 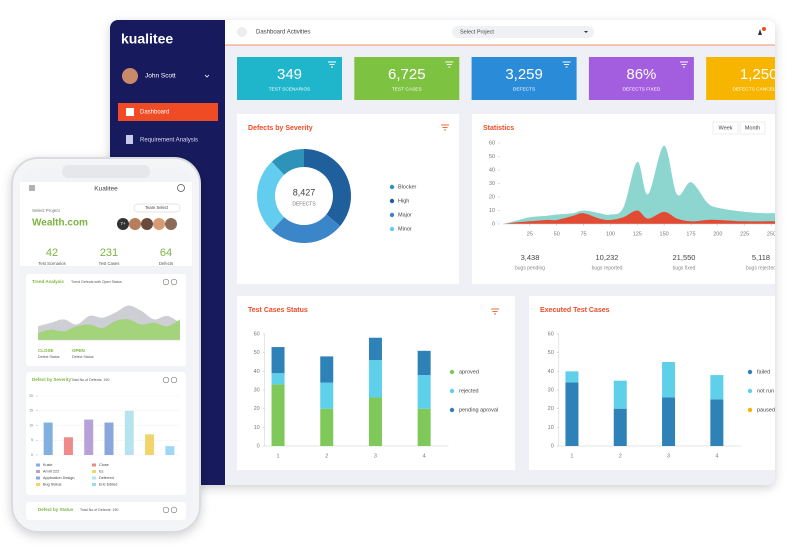 I want to click on team-select, so click(x=157, y=208).